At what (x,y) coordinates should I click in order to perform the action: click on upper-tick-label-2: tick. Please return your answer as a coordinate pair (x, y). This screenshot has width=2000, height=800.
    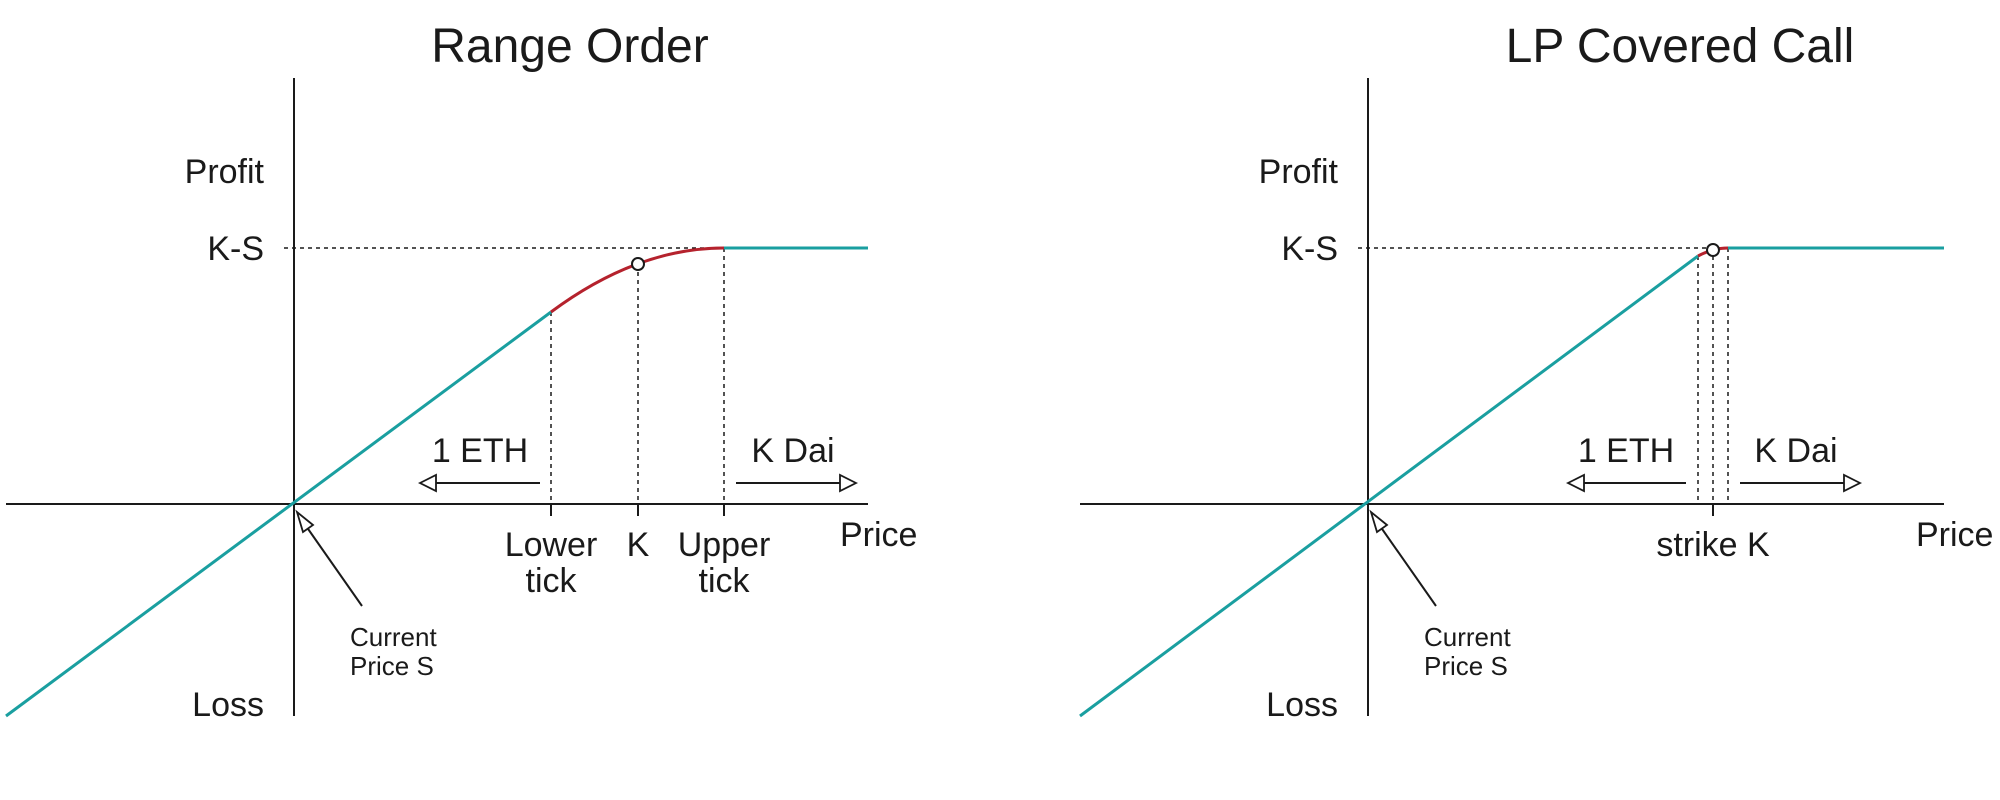
    Looking at the image, I should click on (725, 581).